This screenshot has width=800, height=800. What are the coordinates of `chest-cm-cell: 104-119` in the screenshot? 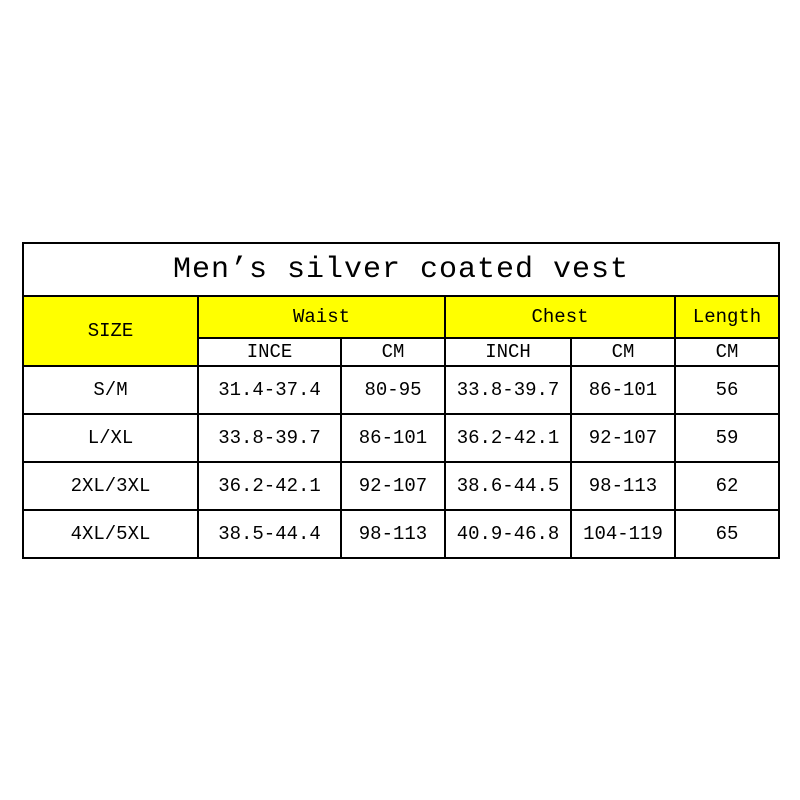 It's located at (623, 534).